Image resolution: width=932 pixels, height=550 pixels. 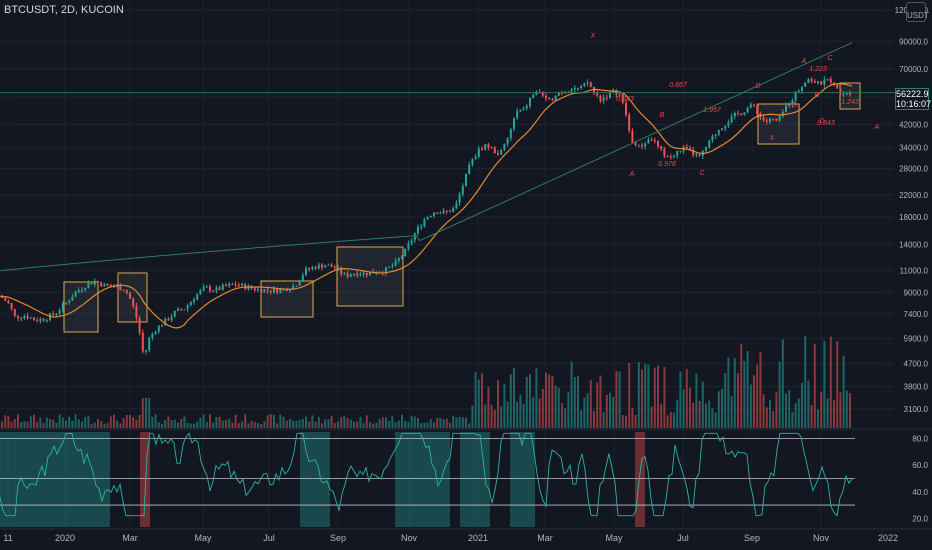 I want to click on time-tick-label: 2020, so click(x=65, y=538).